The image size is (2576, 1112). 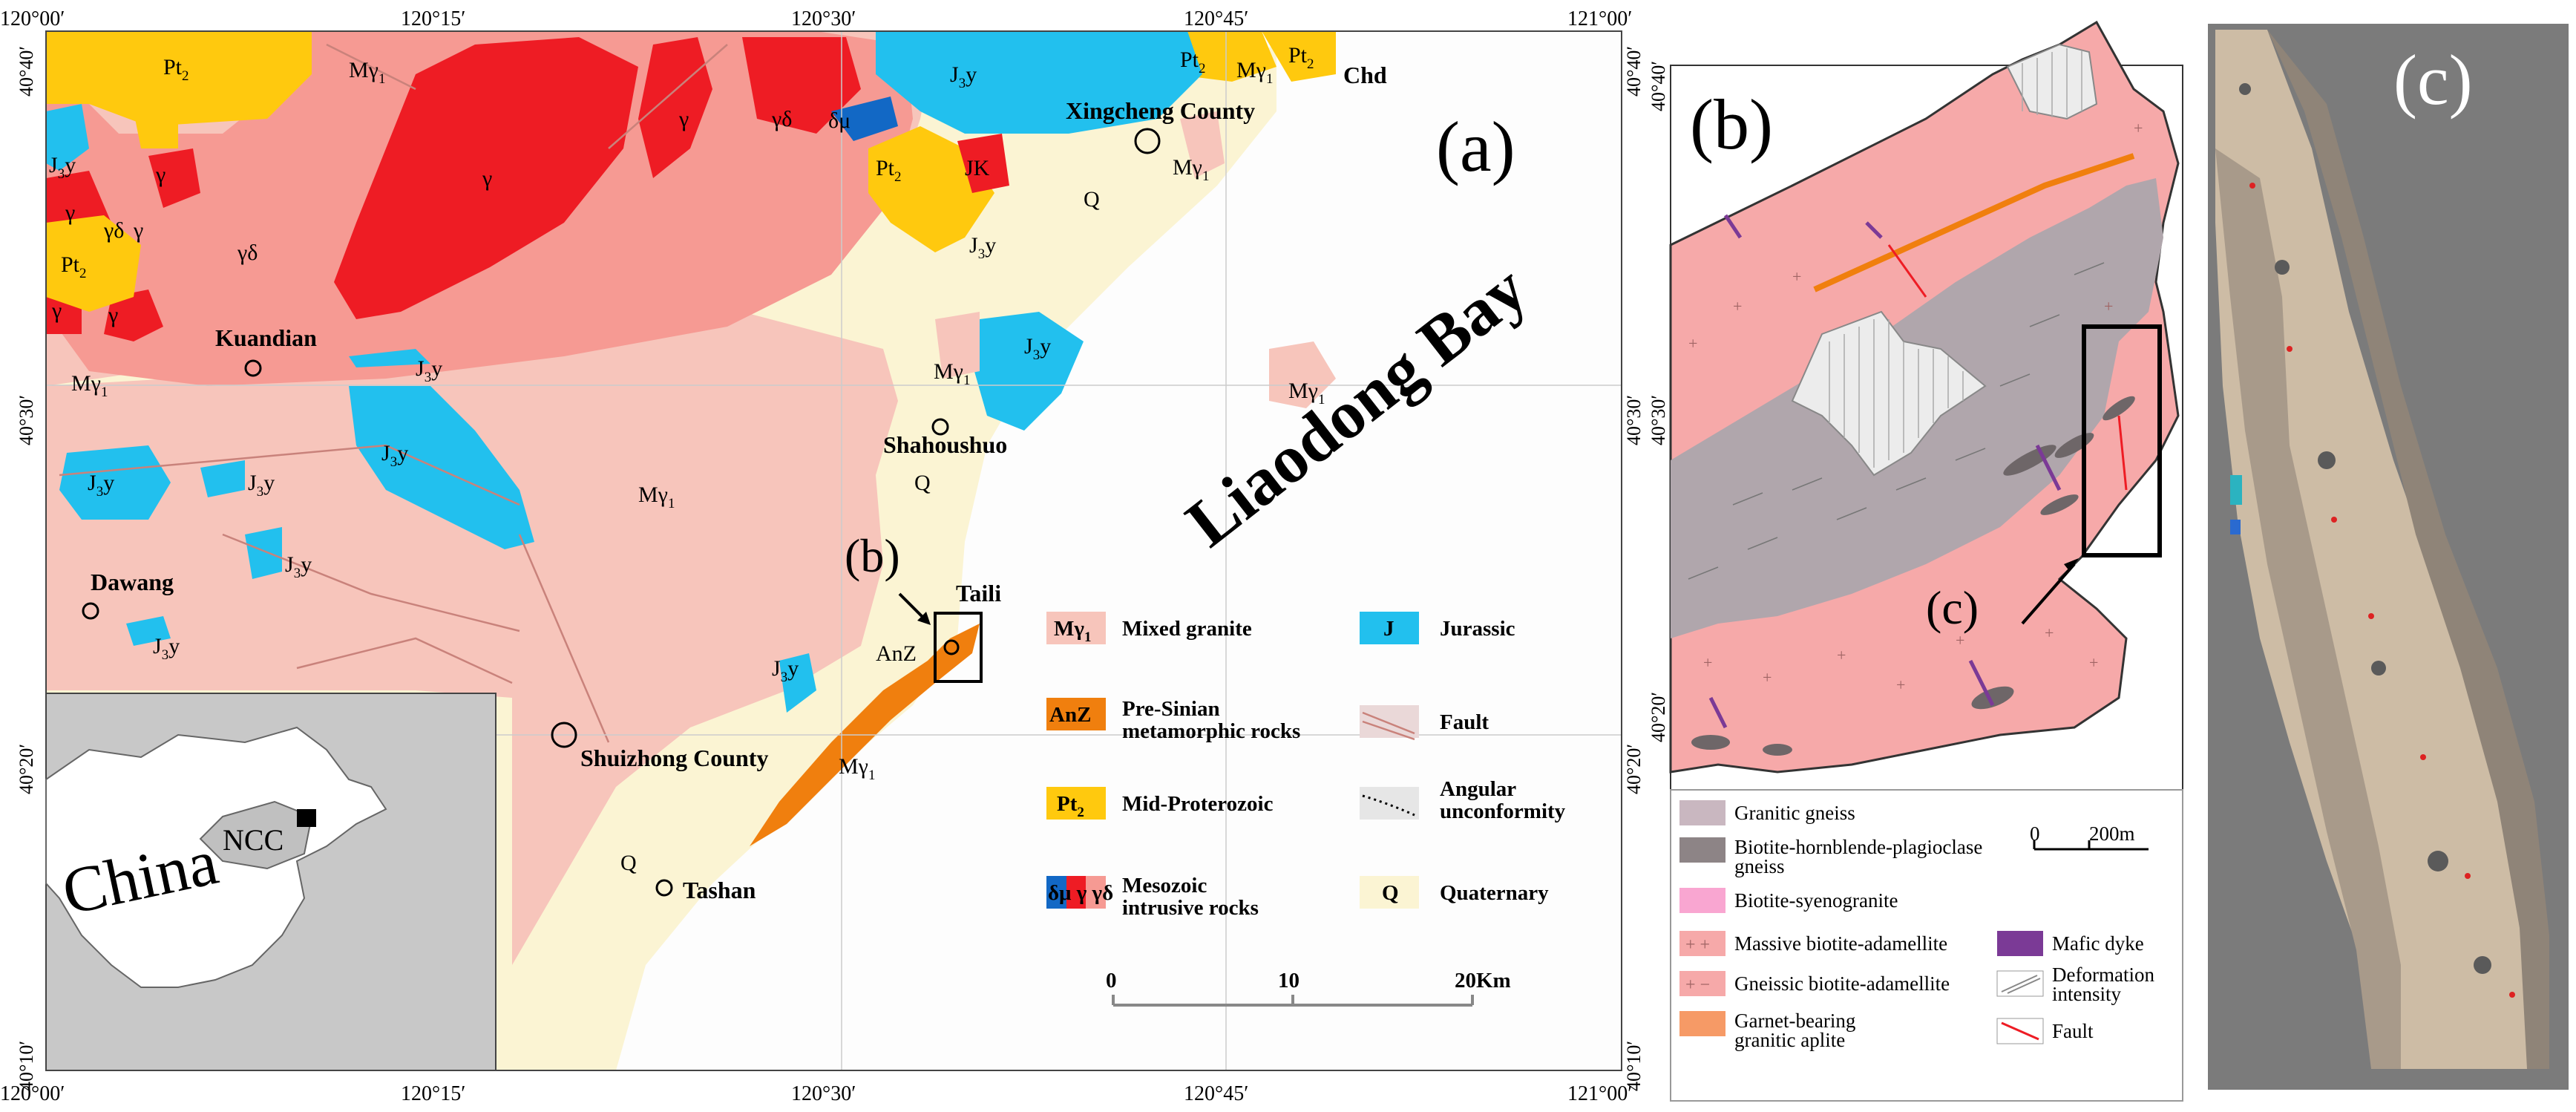 I want to click on legend-swatch-mixed-granite, so click(x=1076, y=628).